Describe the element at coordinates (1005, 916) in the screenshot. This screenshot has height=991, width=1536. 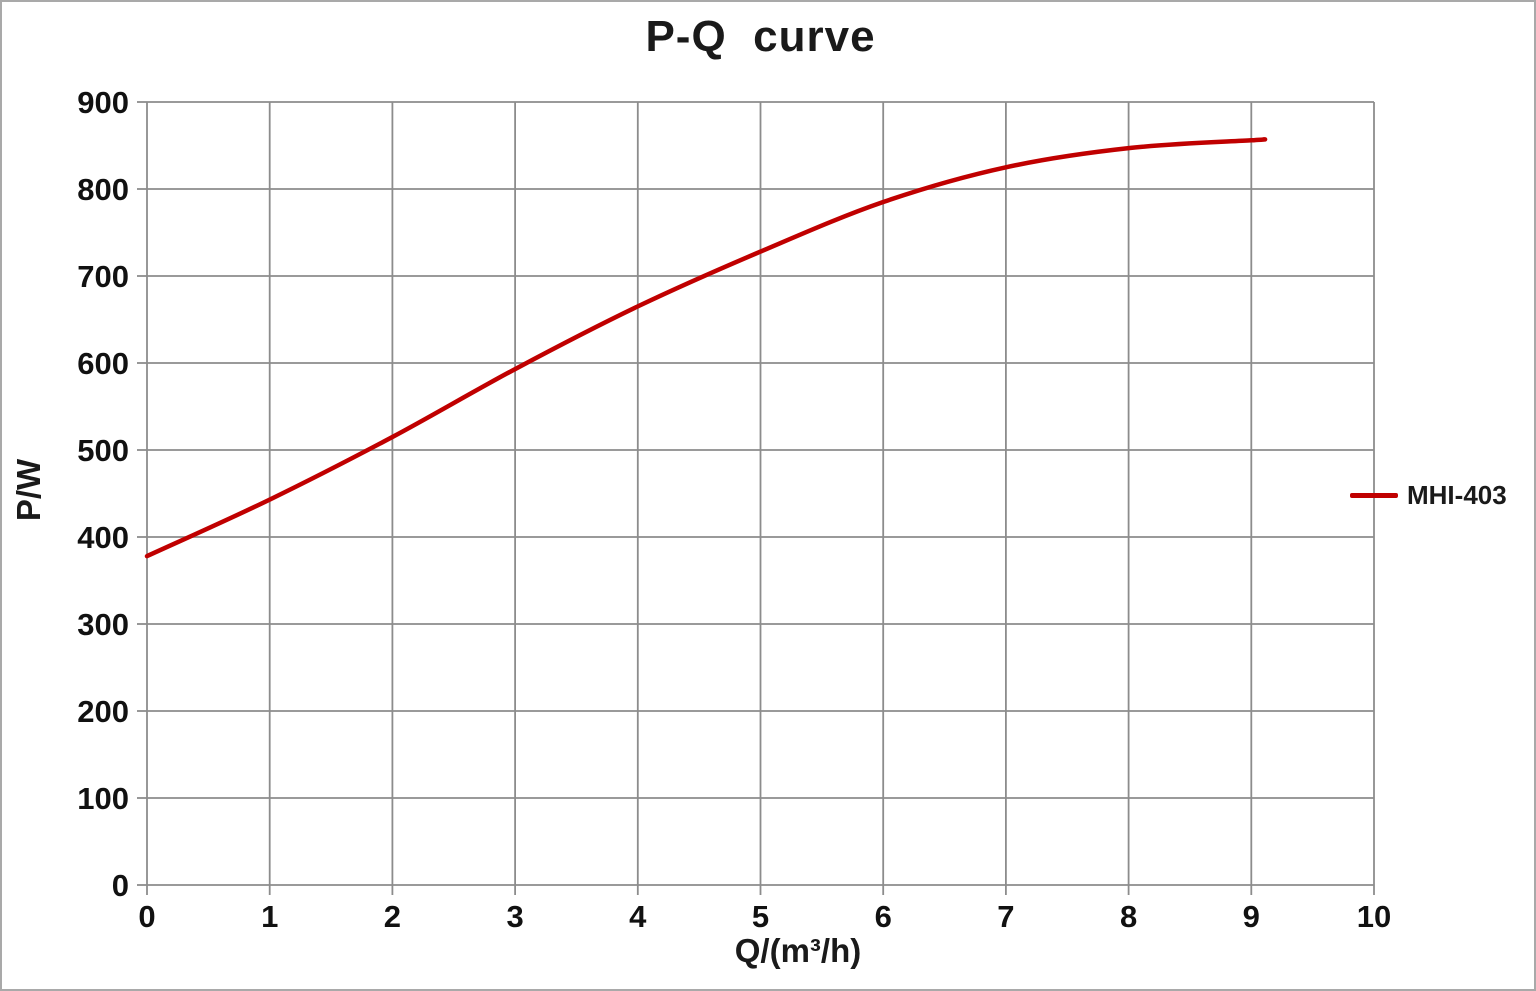
I see `x-tick-label: 7` at that location.